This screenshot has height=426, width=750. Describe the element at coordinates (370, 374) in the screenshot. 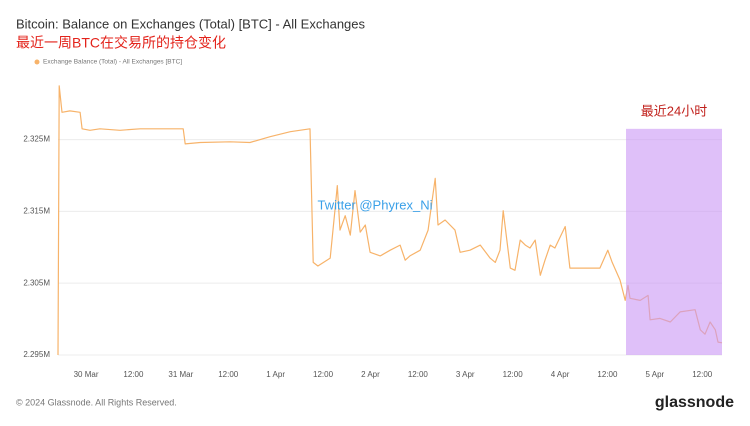

I see `x-tick-label: 2 Apr` at that location.